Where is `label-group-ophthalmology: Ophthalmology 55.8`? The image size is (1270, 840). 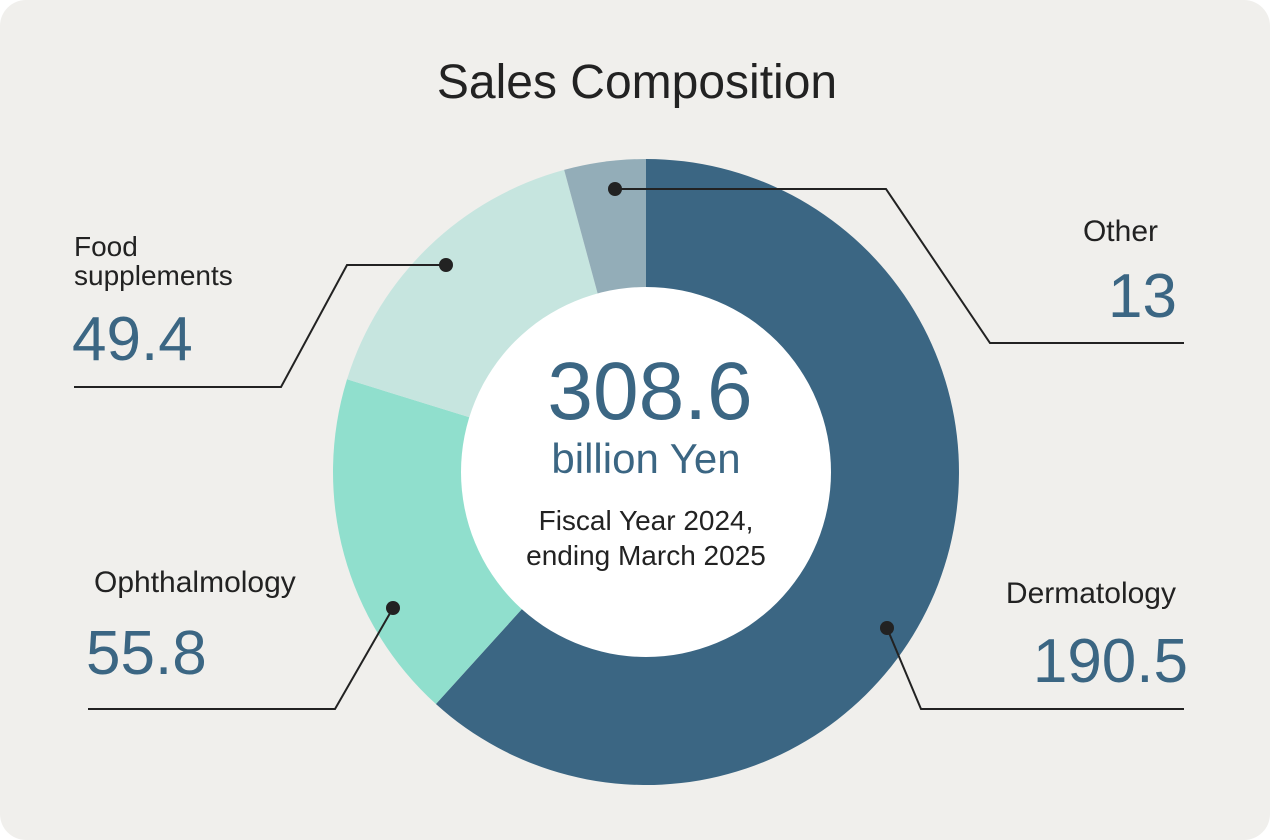 label-group-ophthalmology: Ophthalmology 55.8 is located at coordinates (243, 638).